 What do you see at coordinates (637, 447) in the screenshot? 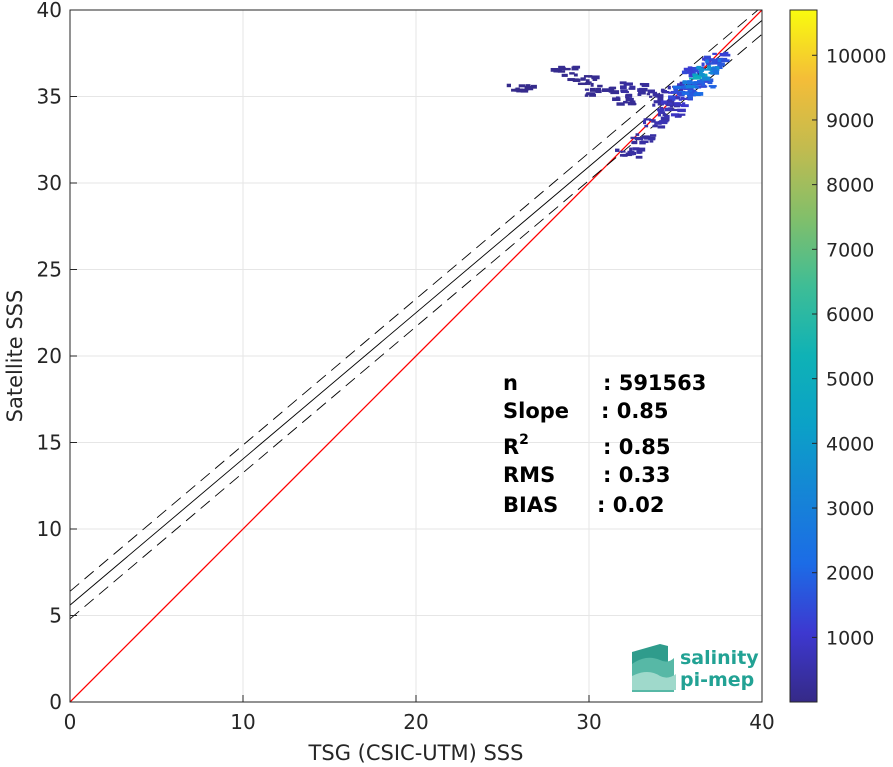
I see `stat-r2-value: : 0.85` at bounding box center [637, 447].